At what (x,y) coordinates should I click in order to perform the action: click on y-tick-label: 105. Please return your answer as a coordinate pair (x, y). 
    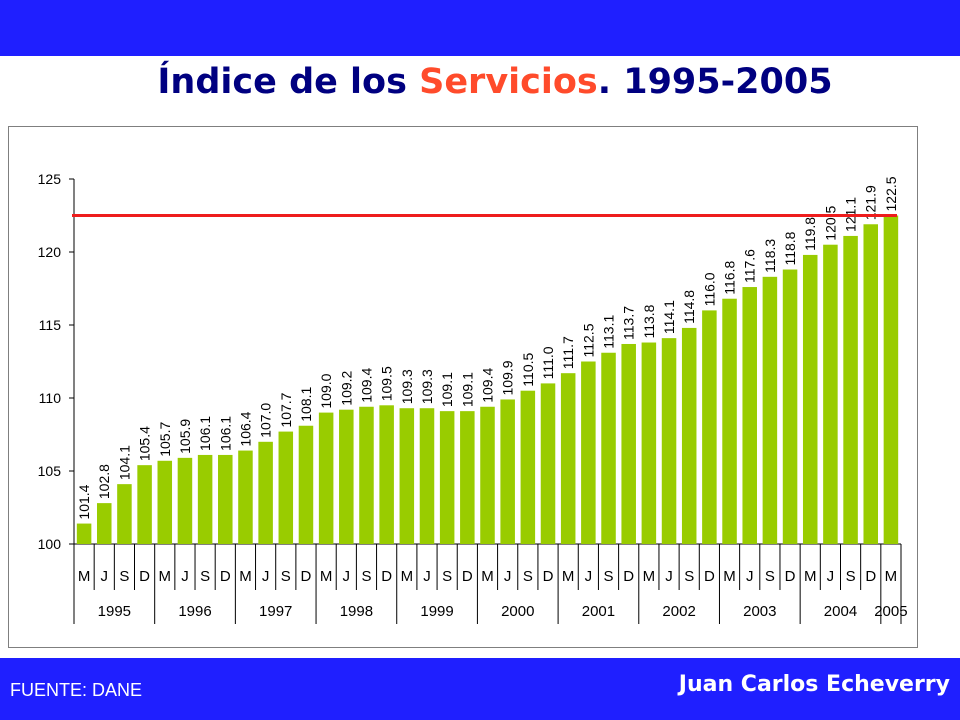
    Looking at the image, I should click on (50, 471).